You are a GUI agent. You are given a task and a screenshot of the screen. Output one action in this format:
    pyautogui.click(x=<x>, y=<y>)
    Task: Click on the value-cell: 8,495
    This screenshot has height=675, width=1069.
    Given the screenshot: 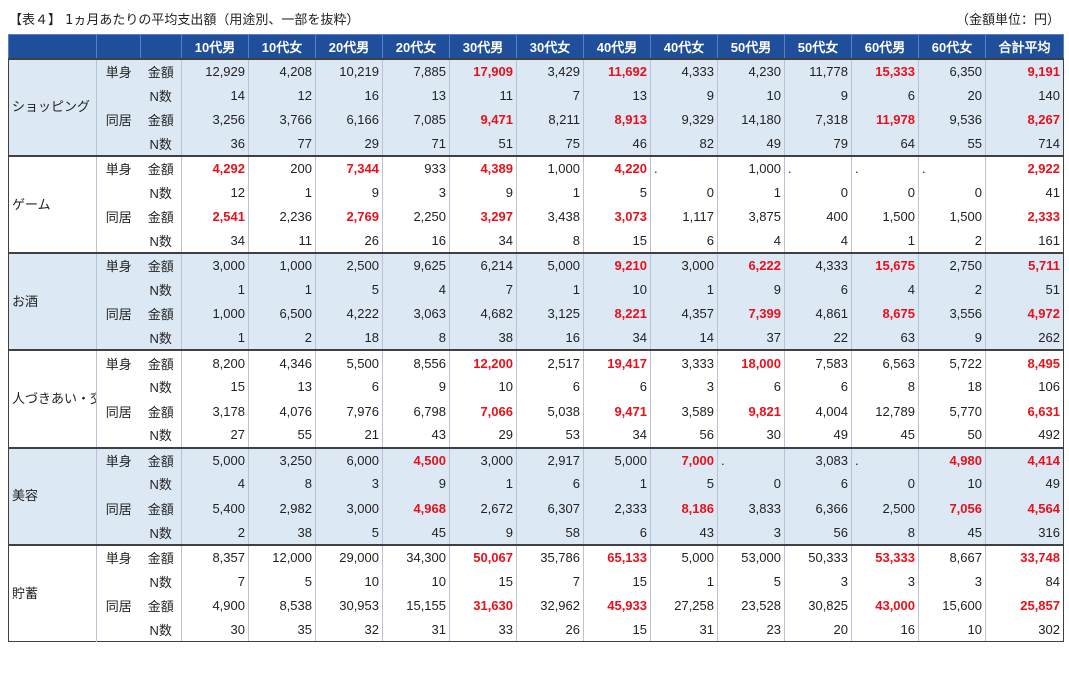 What is the action you would take?
    pyautogui.click(x=1024, y=362)
    